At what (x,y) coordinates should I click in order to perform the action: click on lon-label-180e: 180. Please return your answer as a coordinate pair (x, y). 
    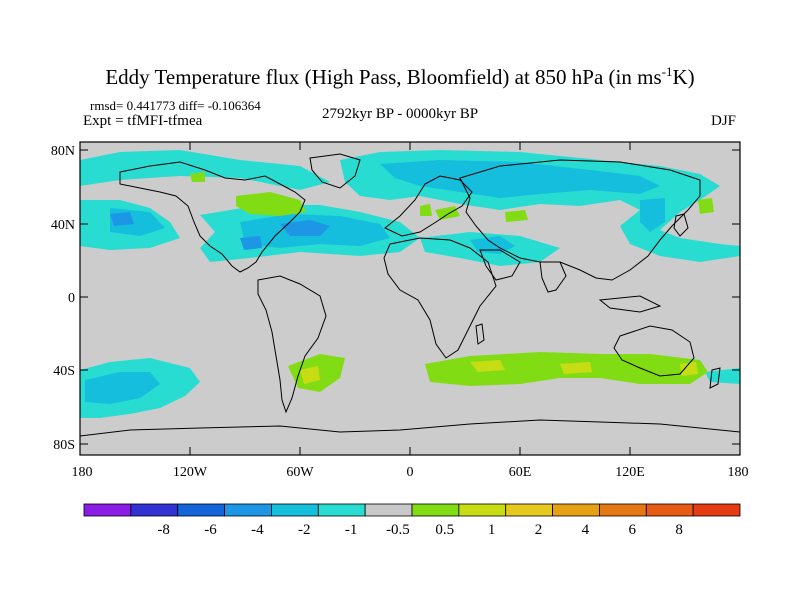
    Looking at the image, I should click on (738, 472).